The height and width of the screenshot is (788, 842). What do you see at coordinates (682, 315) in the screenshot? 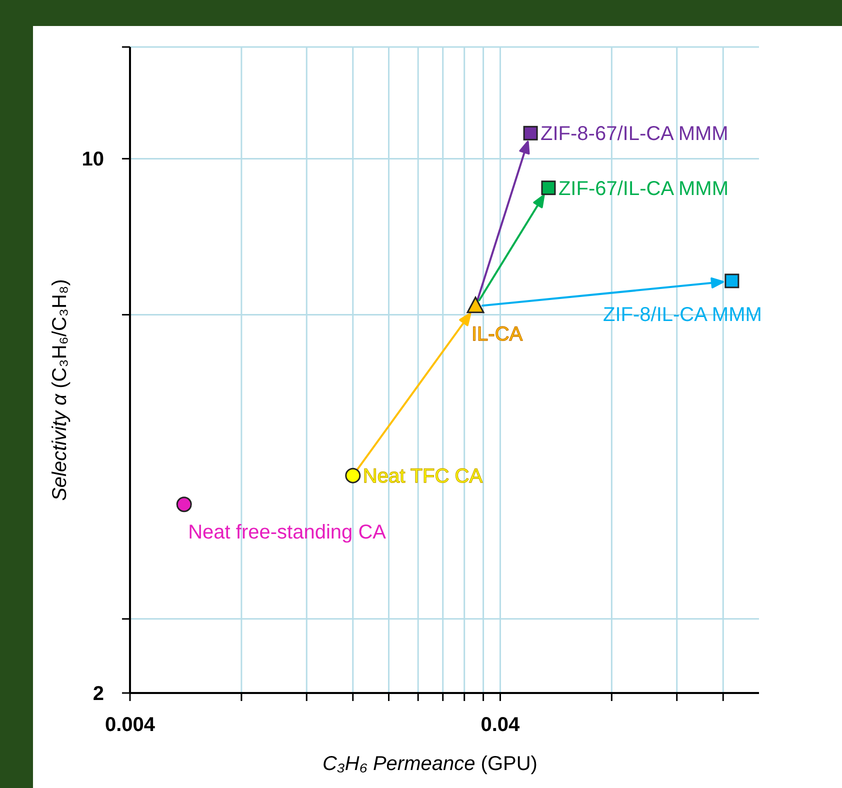
I see `series-label: ZIF-8/IL-CA MMM` at bounding box center [682, 315].